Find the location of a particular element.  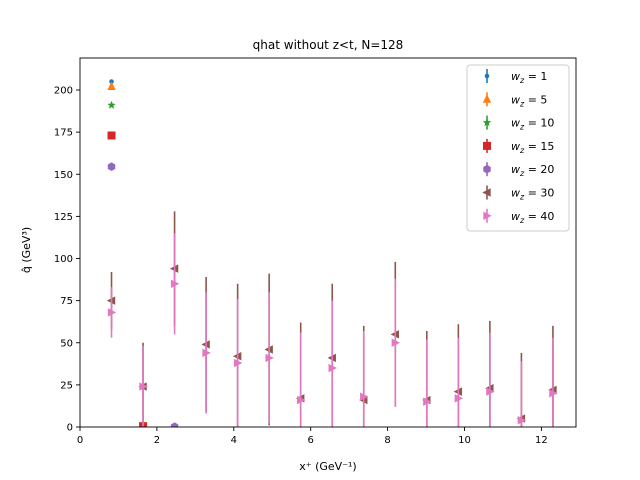

x-tick-label-0: 0 is located at coordinates (80, 440).